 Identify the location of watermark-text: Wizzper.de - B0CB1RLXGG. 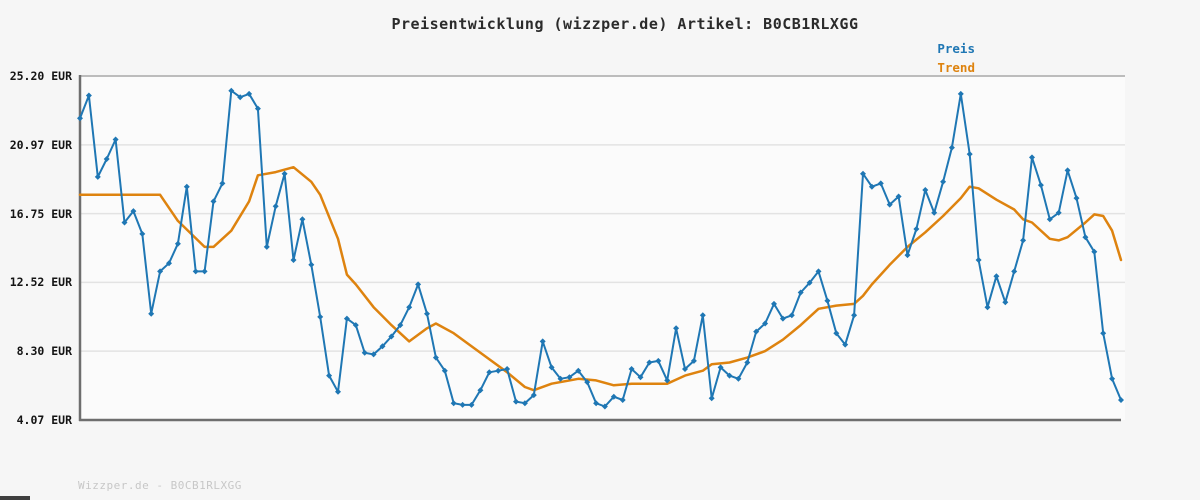
(160, 485).